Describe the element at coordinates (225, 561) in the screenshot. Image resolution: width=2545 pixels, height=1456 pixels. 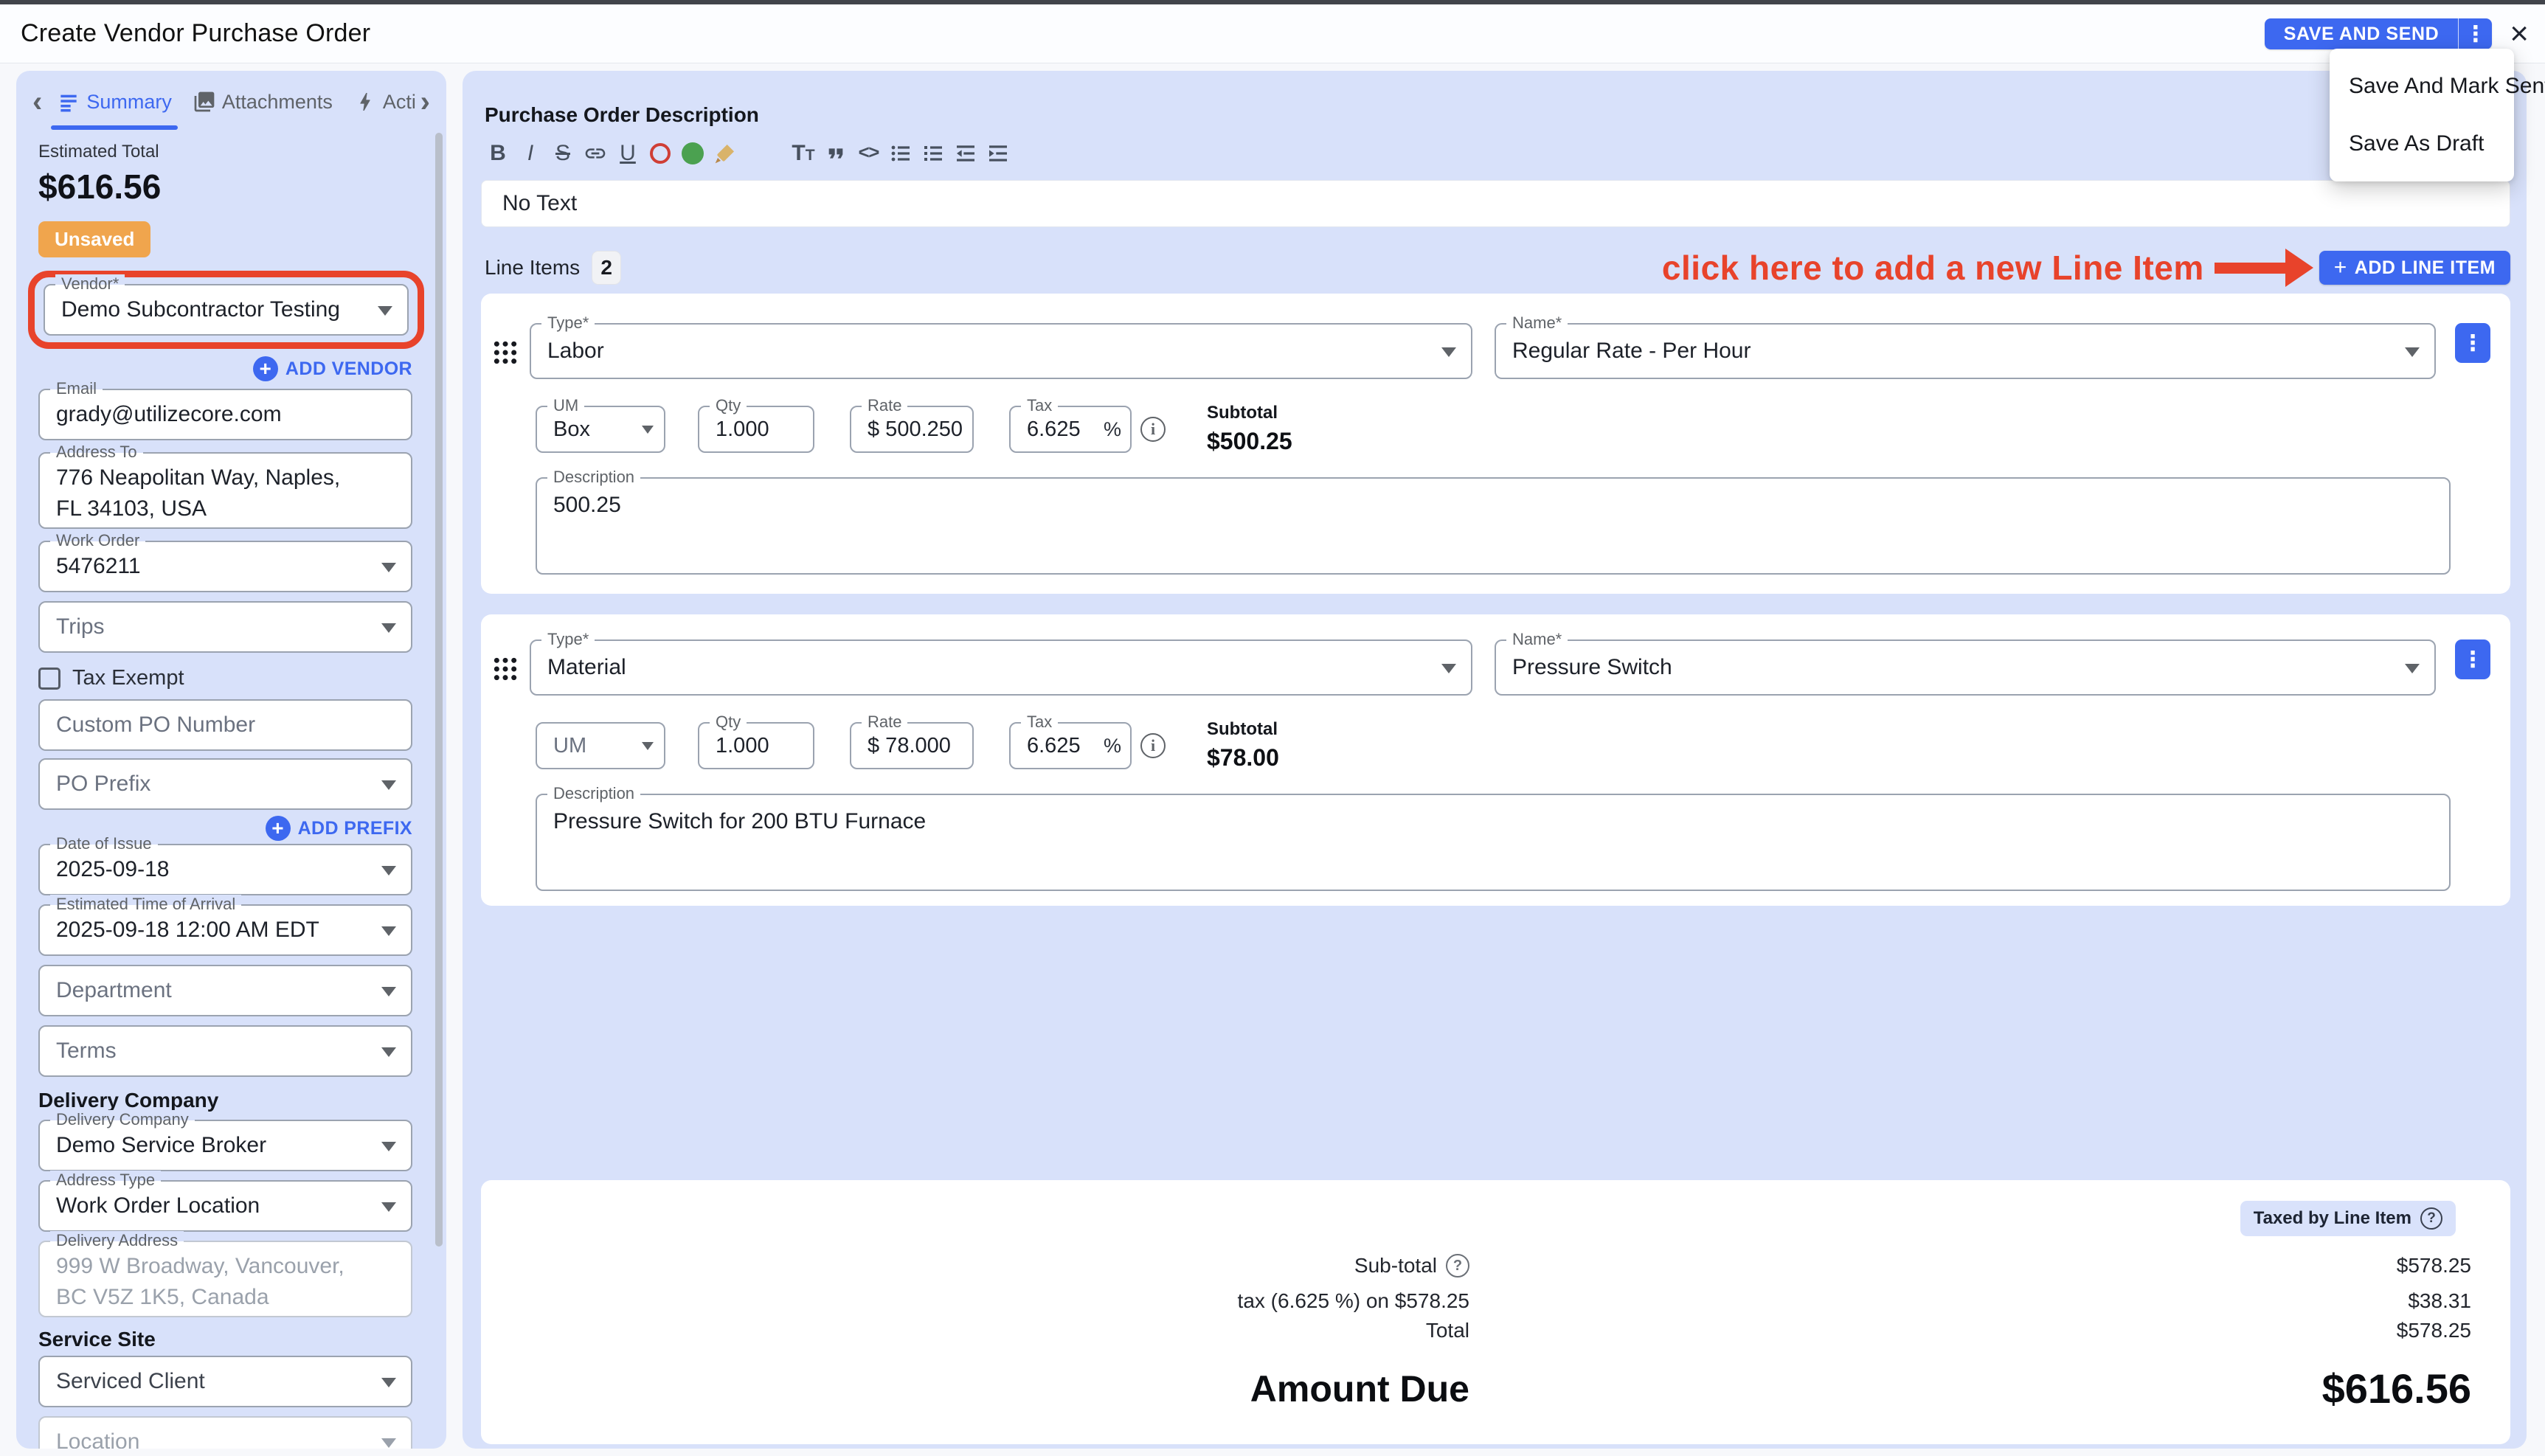
I see `work-order-select: Work Order 5476211` at that location.